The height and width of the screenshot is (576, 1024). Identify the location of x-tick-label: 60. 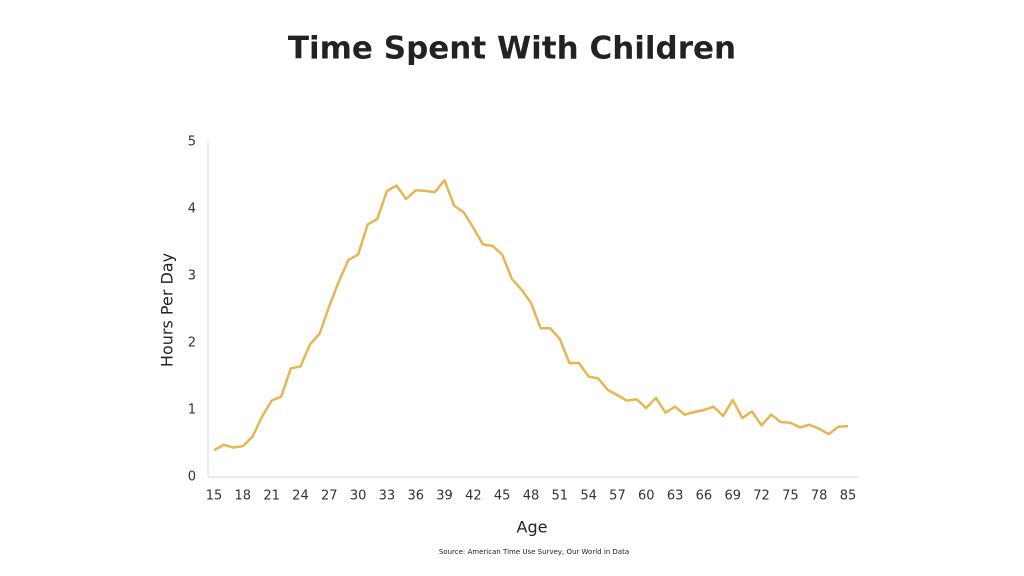
(646, 496).